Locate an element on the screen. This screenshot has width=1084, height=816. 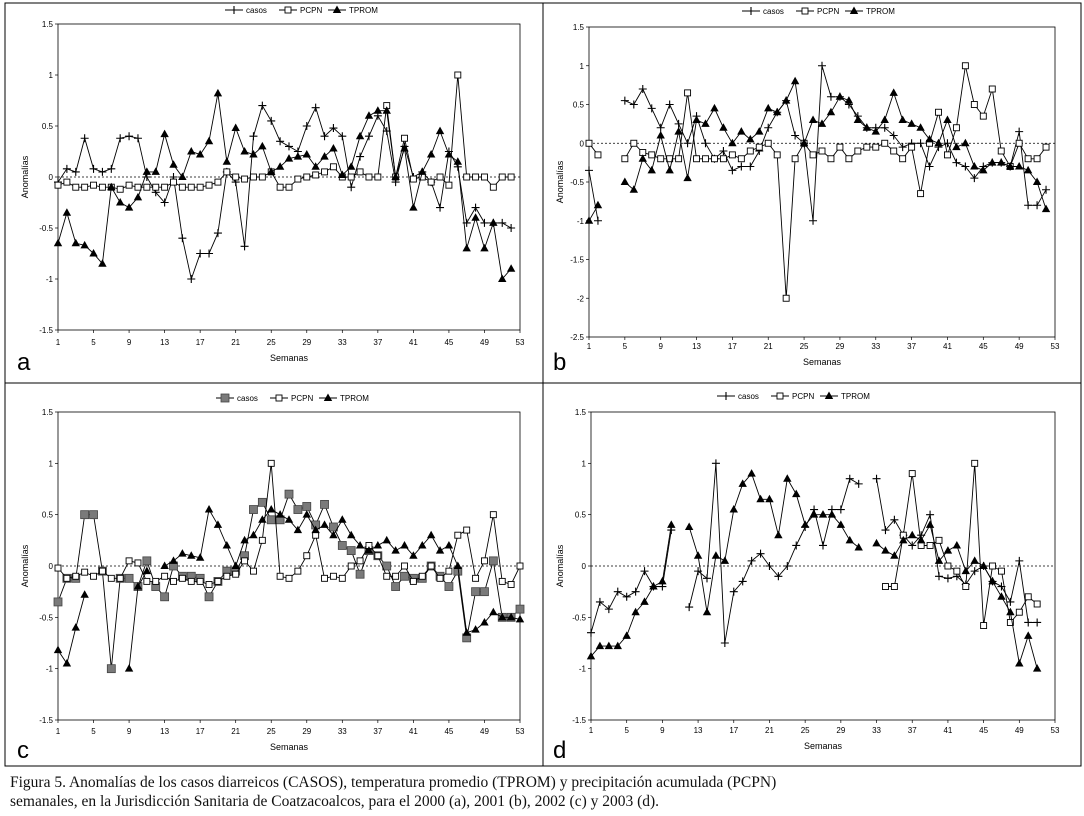
x-tick-label: 25 is located at coordinates (805, 730).